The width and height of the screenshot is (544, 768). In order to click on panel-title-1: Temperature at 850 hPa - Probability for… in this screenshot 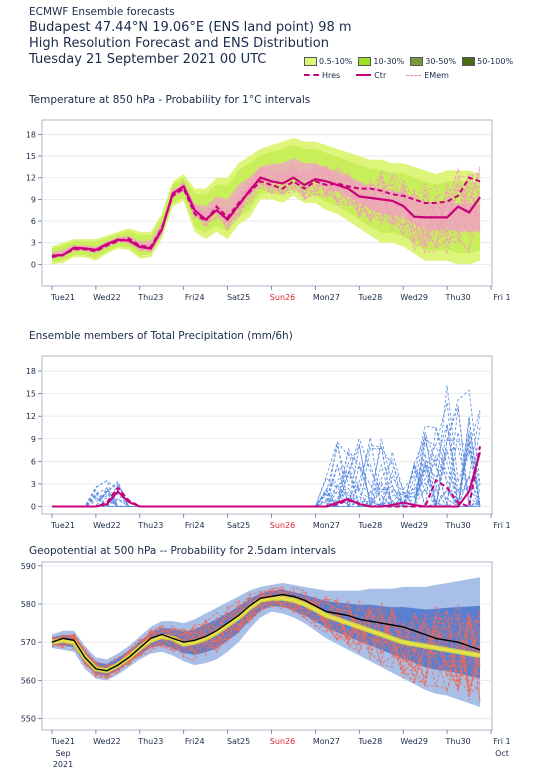, I will do `click(169, 100)`.